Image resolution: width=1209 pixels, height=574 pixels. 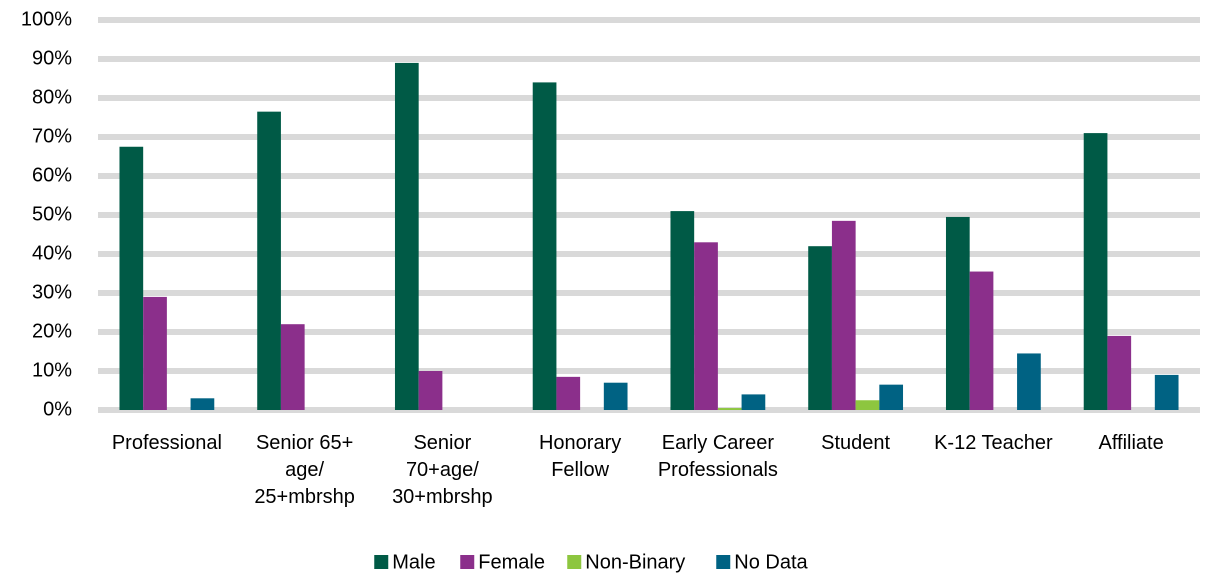 I want to click on x-tick-label: Early Career Professionals, so click(x=717, y=456).